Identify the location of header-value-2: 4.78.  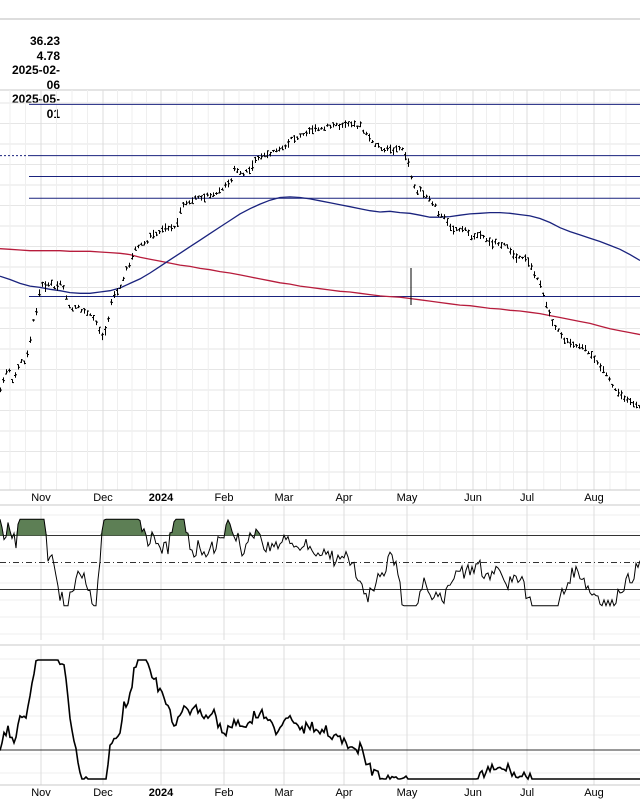
(48, 55).